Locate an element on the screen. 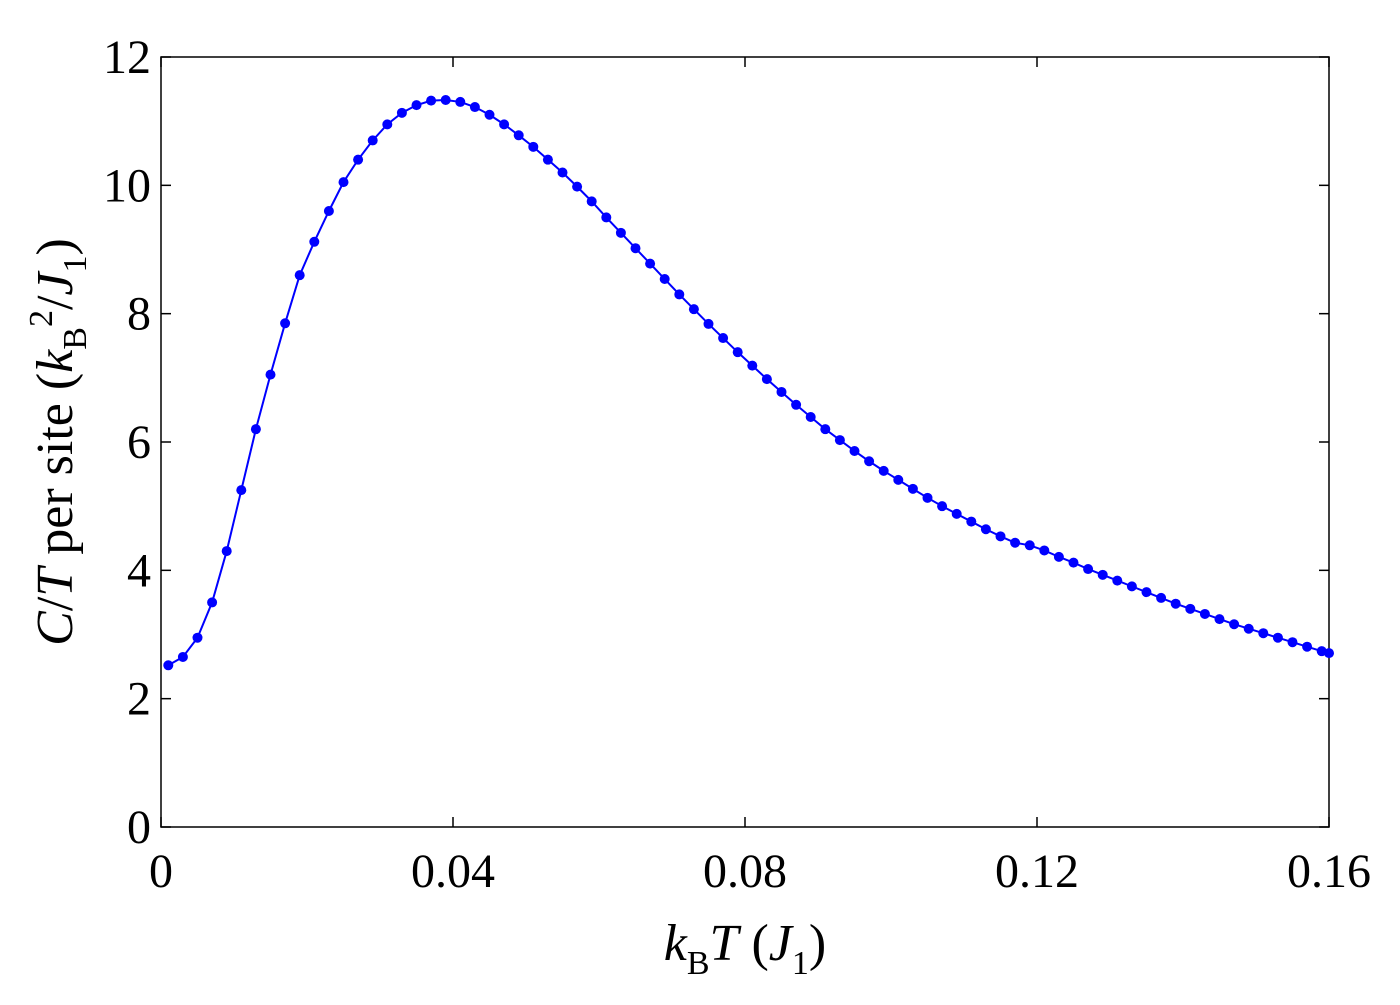  x-tick-label: 0.12 is located at coordinates (1037, 871).